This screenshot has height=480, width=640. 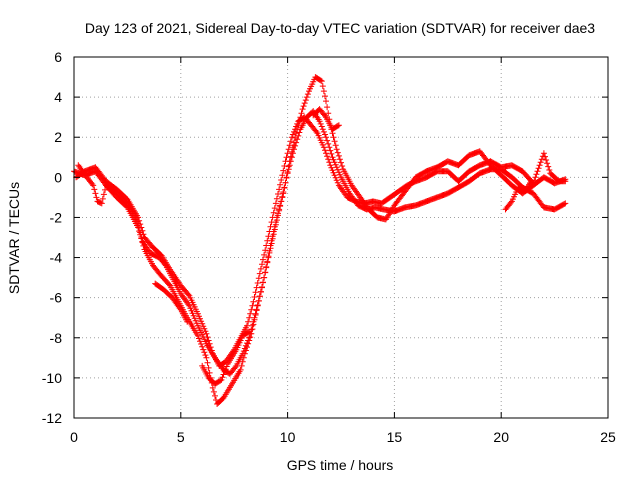 What do you see at coordinates (56, 258) in the screenshot?
I see `y-tick-label: -4` at bounding box center [56, 258].